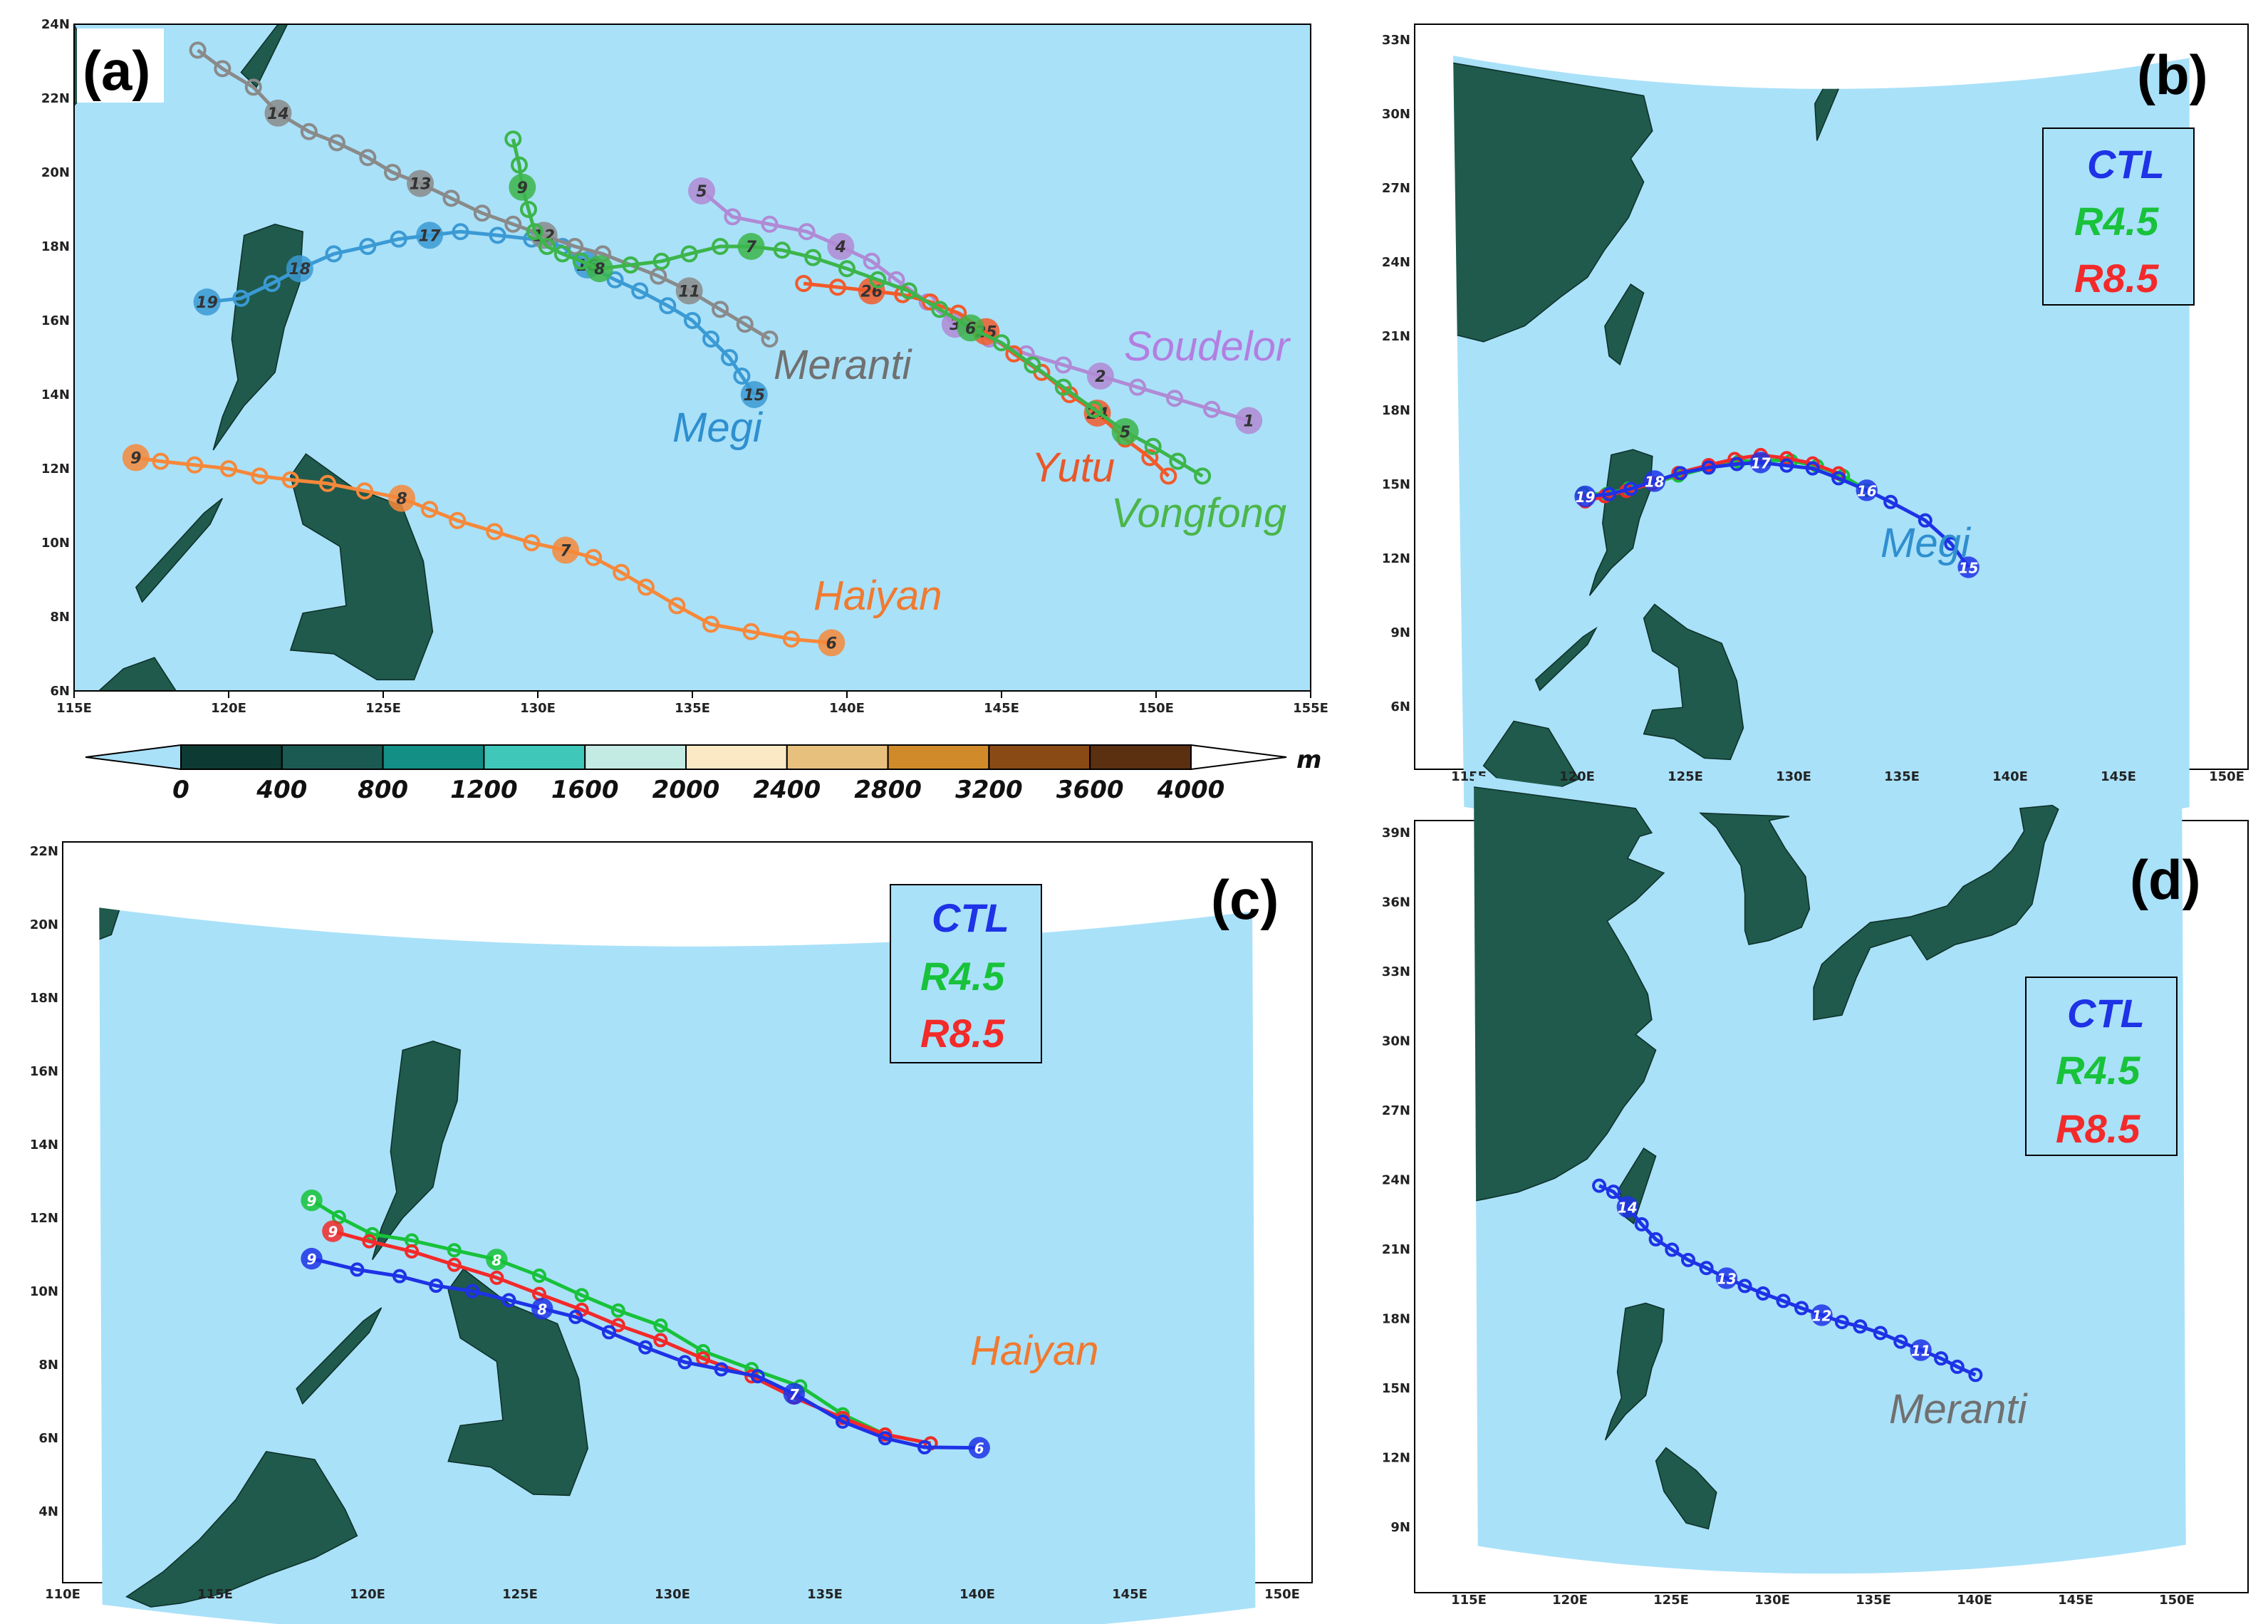  Describe the element at coordinates (1090, 790) in the screenshot. I see `colorbar-label-3600: 3600` at that location.